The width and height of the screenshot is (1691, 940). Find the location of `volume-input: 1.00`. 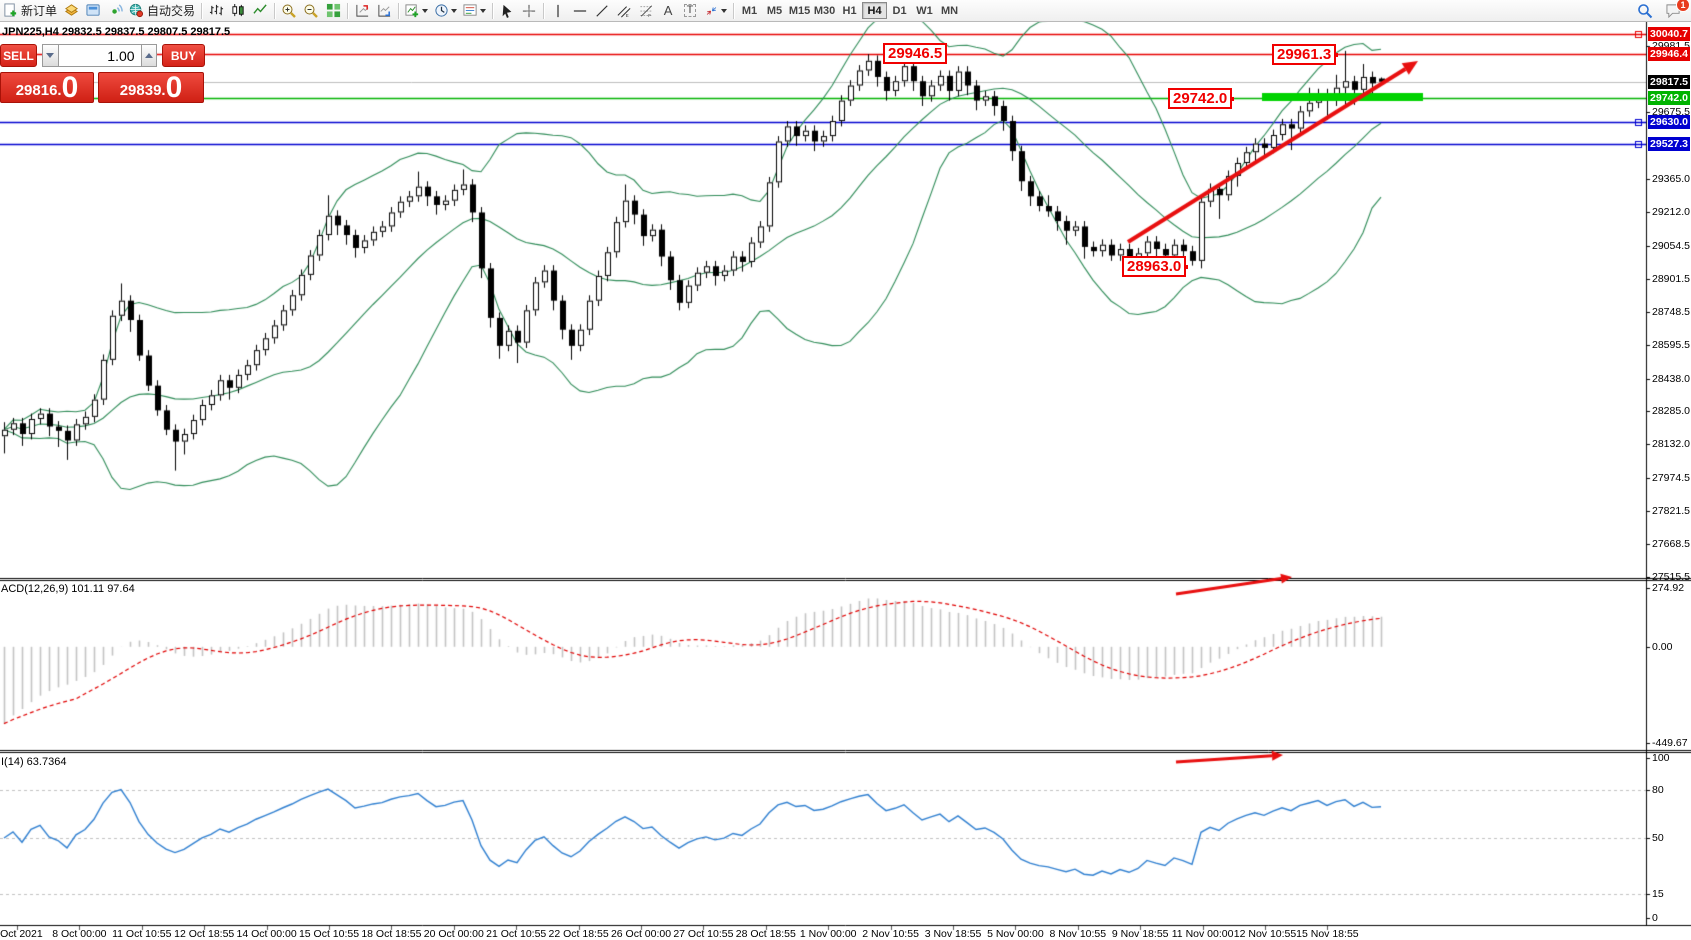

volume-input: 1.00 is located at coordinates (99, 55).